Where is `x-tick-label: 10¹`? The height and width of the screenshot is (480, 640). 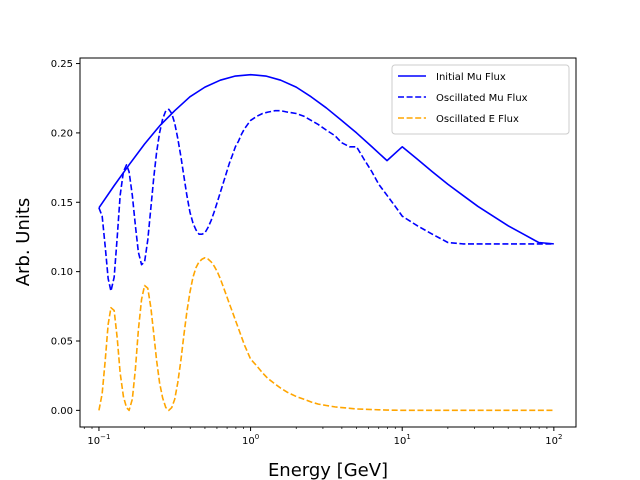
x-tick-label: 10¹ is located at coordinates (402, 440).